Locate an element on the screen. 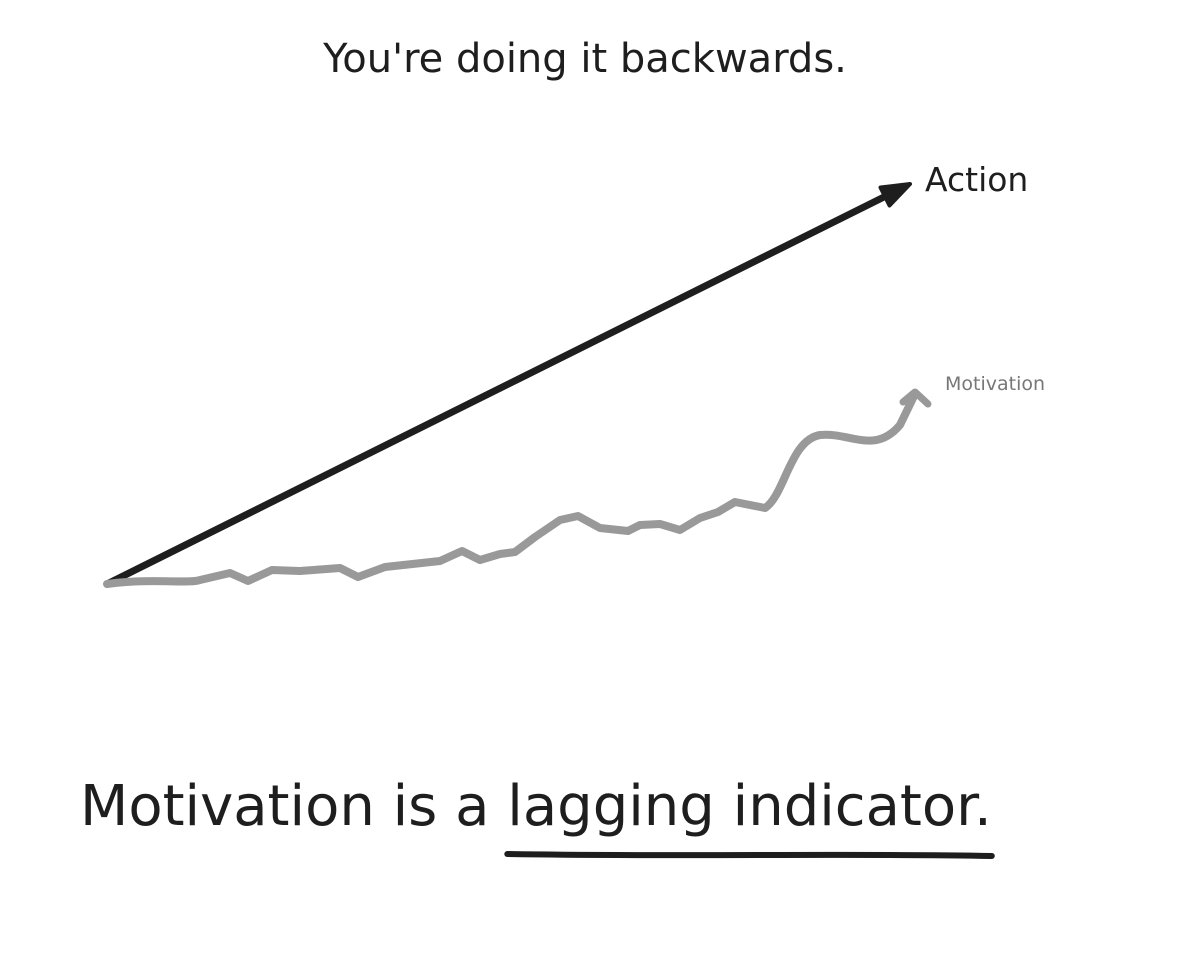 The image size is (1200, 964). conclusion-emphasis: lagging indicator. is located at coordinates (749, 806).